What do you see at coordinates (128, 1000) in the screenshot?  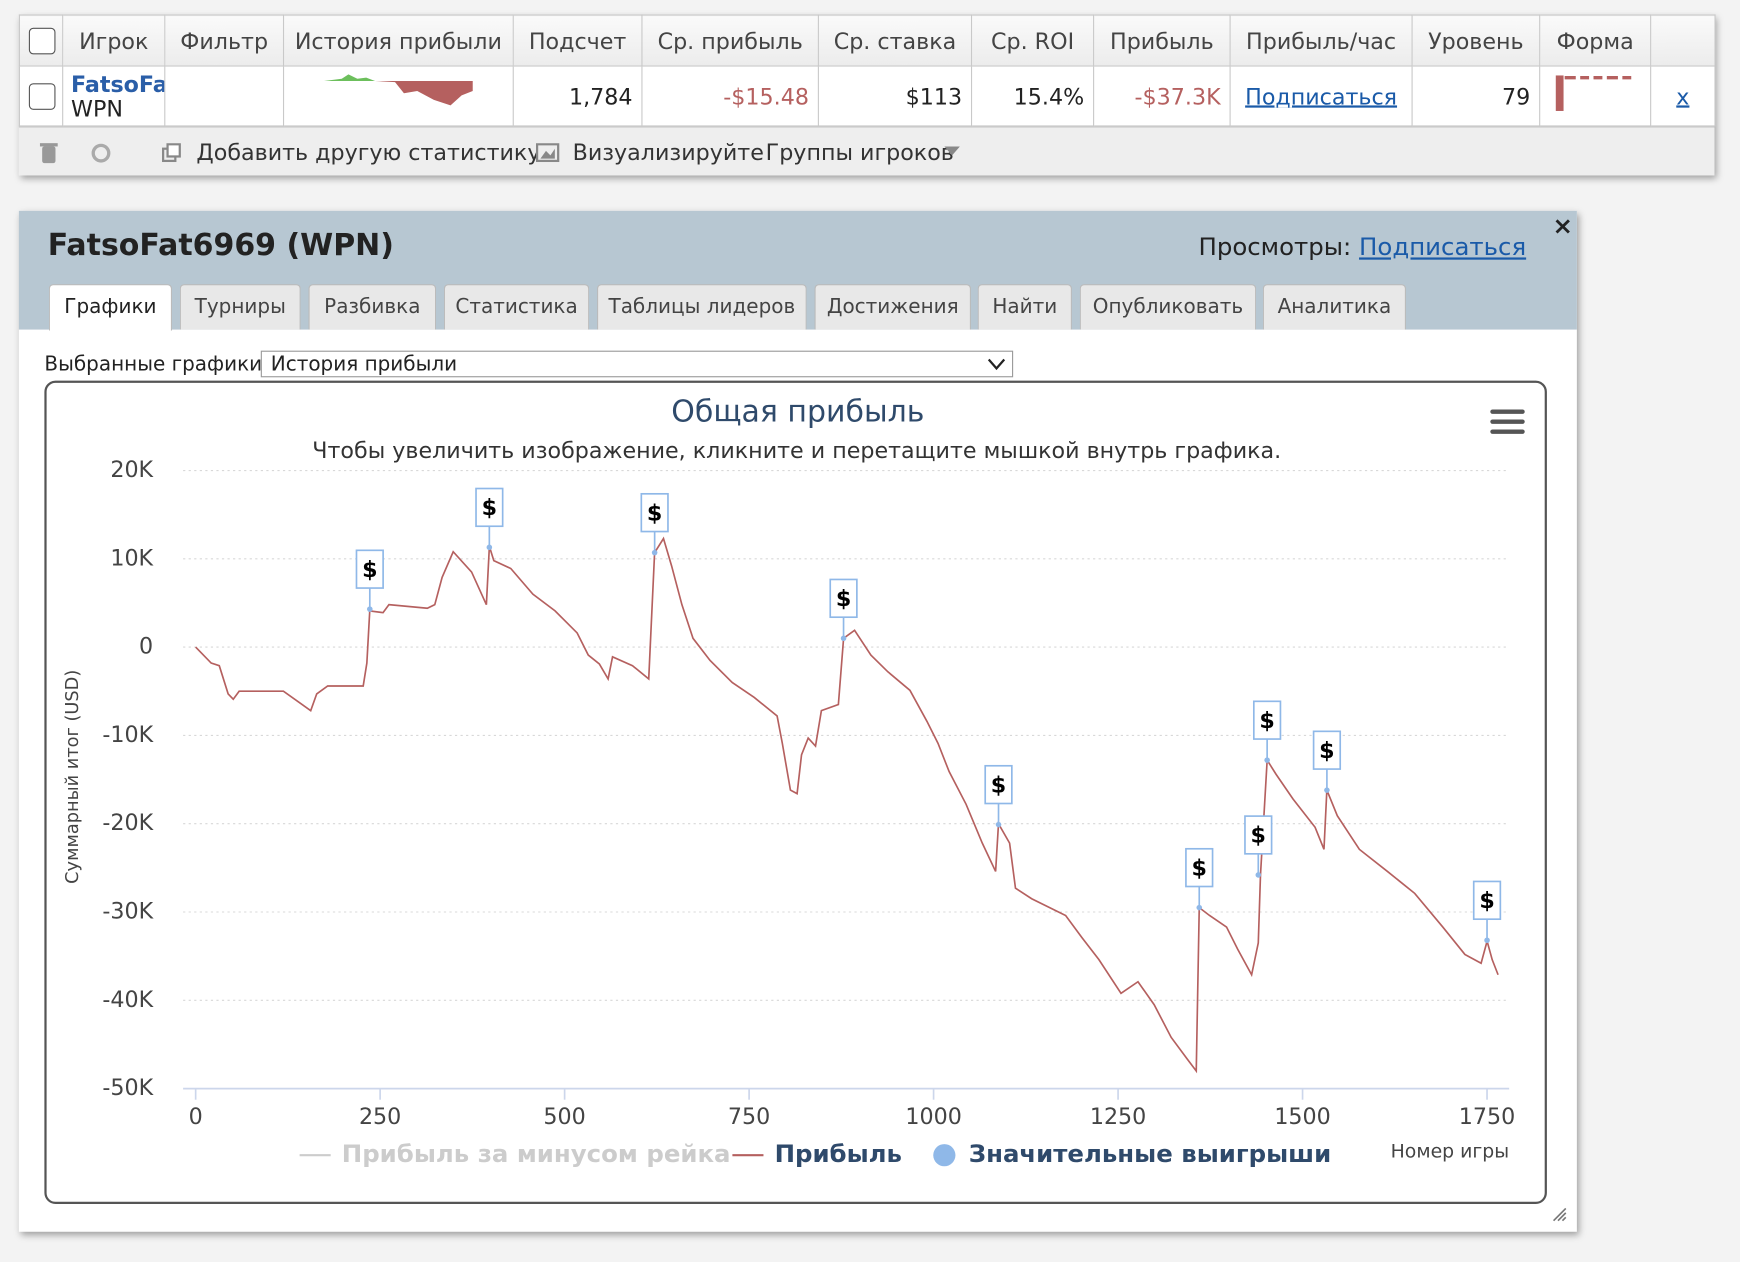 I see `y-tick-label: -40K` at bounding box center [128, 1000].